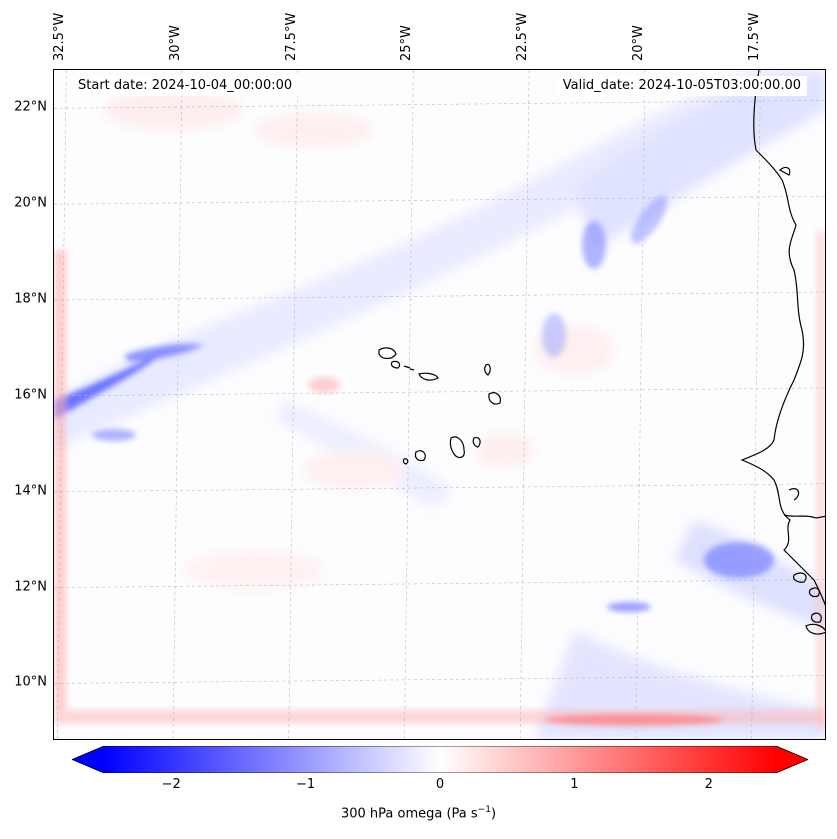 The width and height of the screenshot is (837, 839). I want to click on latitude-tick-label: 10°N, so click(30, 682).